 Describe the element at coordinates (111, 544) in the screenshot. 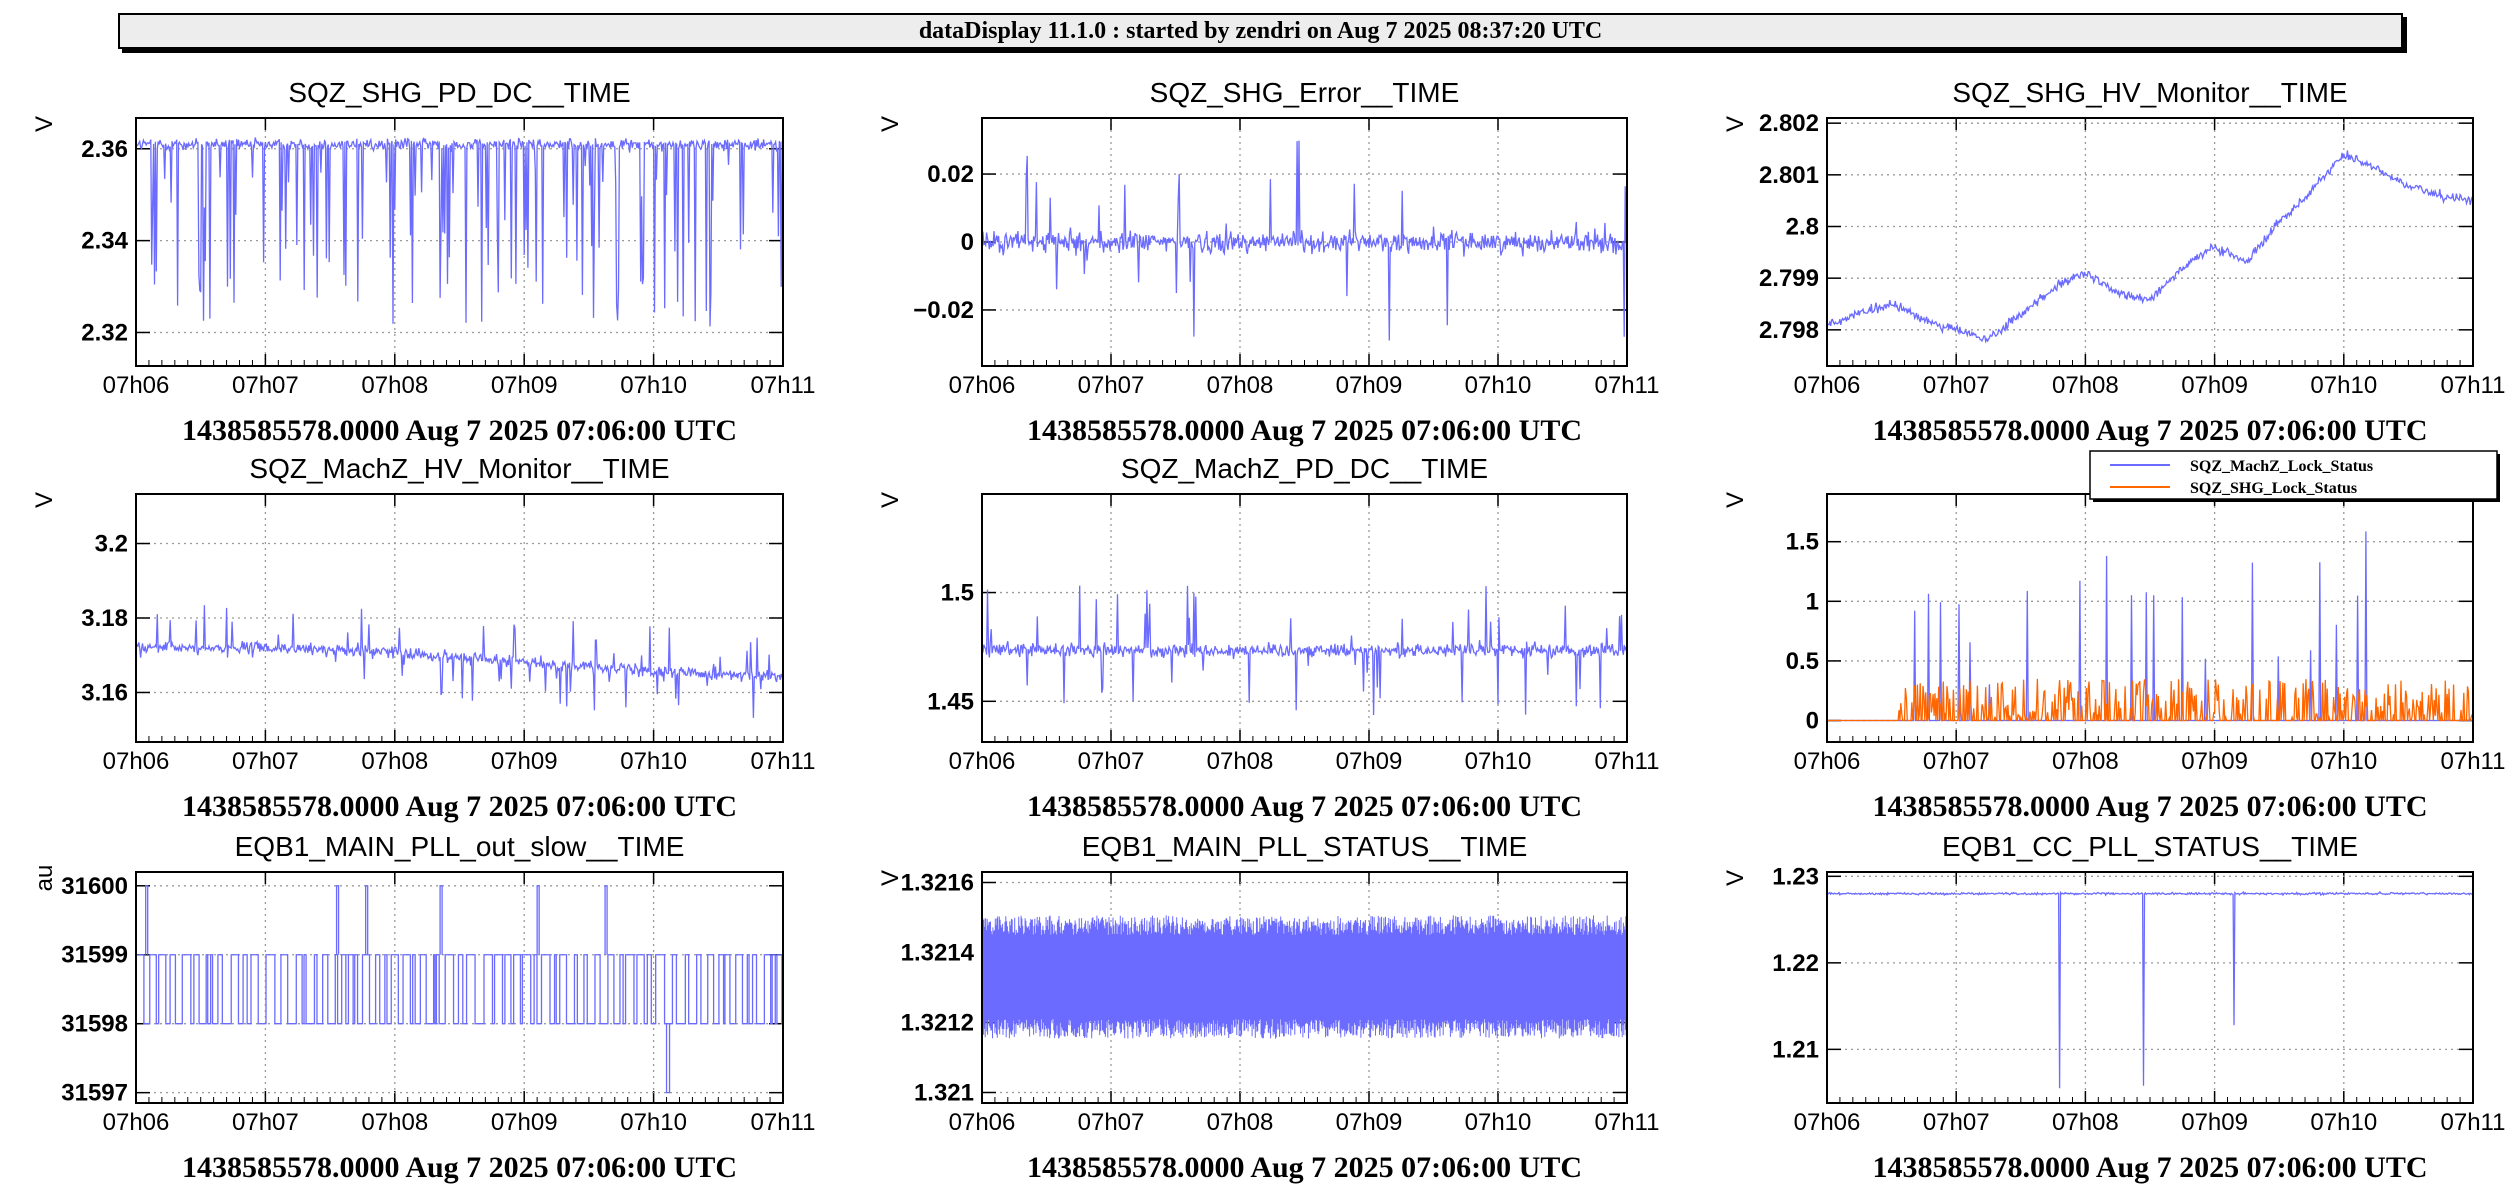

I see `y-tick-label: 3.2` at that location.